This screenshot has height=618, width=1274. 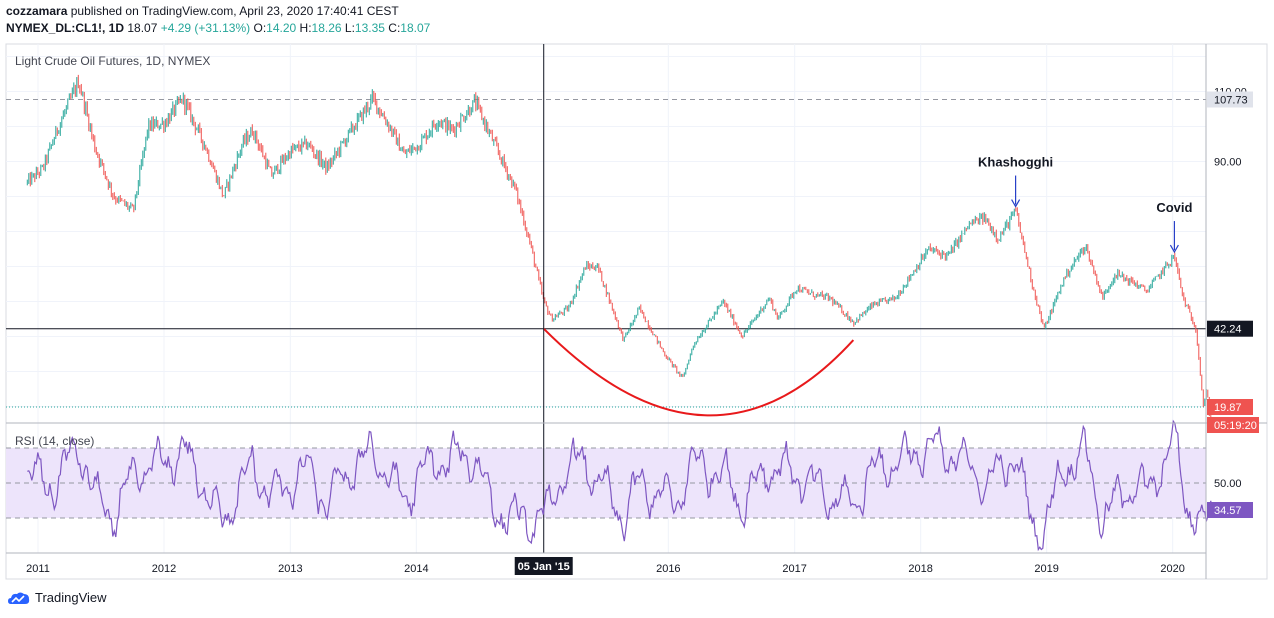 I want to click on cloud-icon, so click(x=19, y=598).